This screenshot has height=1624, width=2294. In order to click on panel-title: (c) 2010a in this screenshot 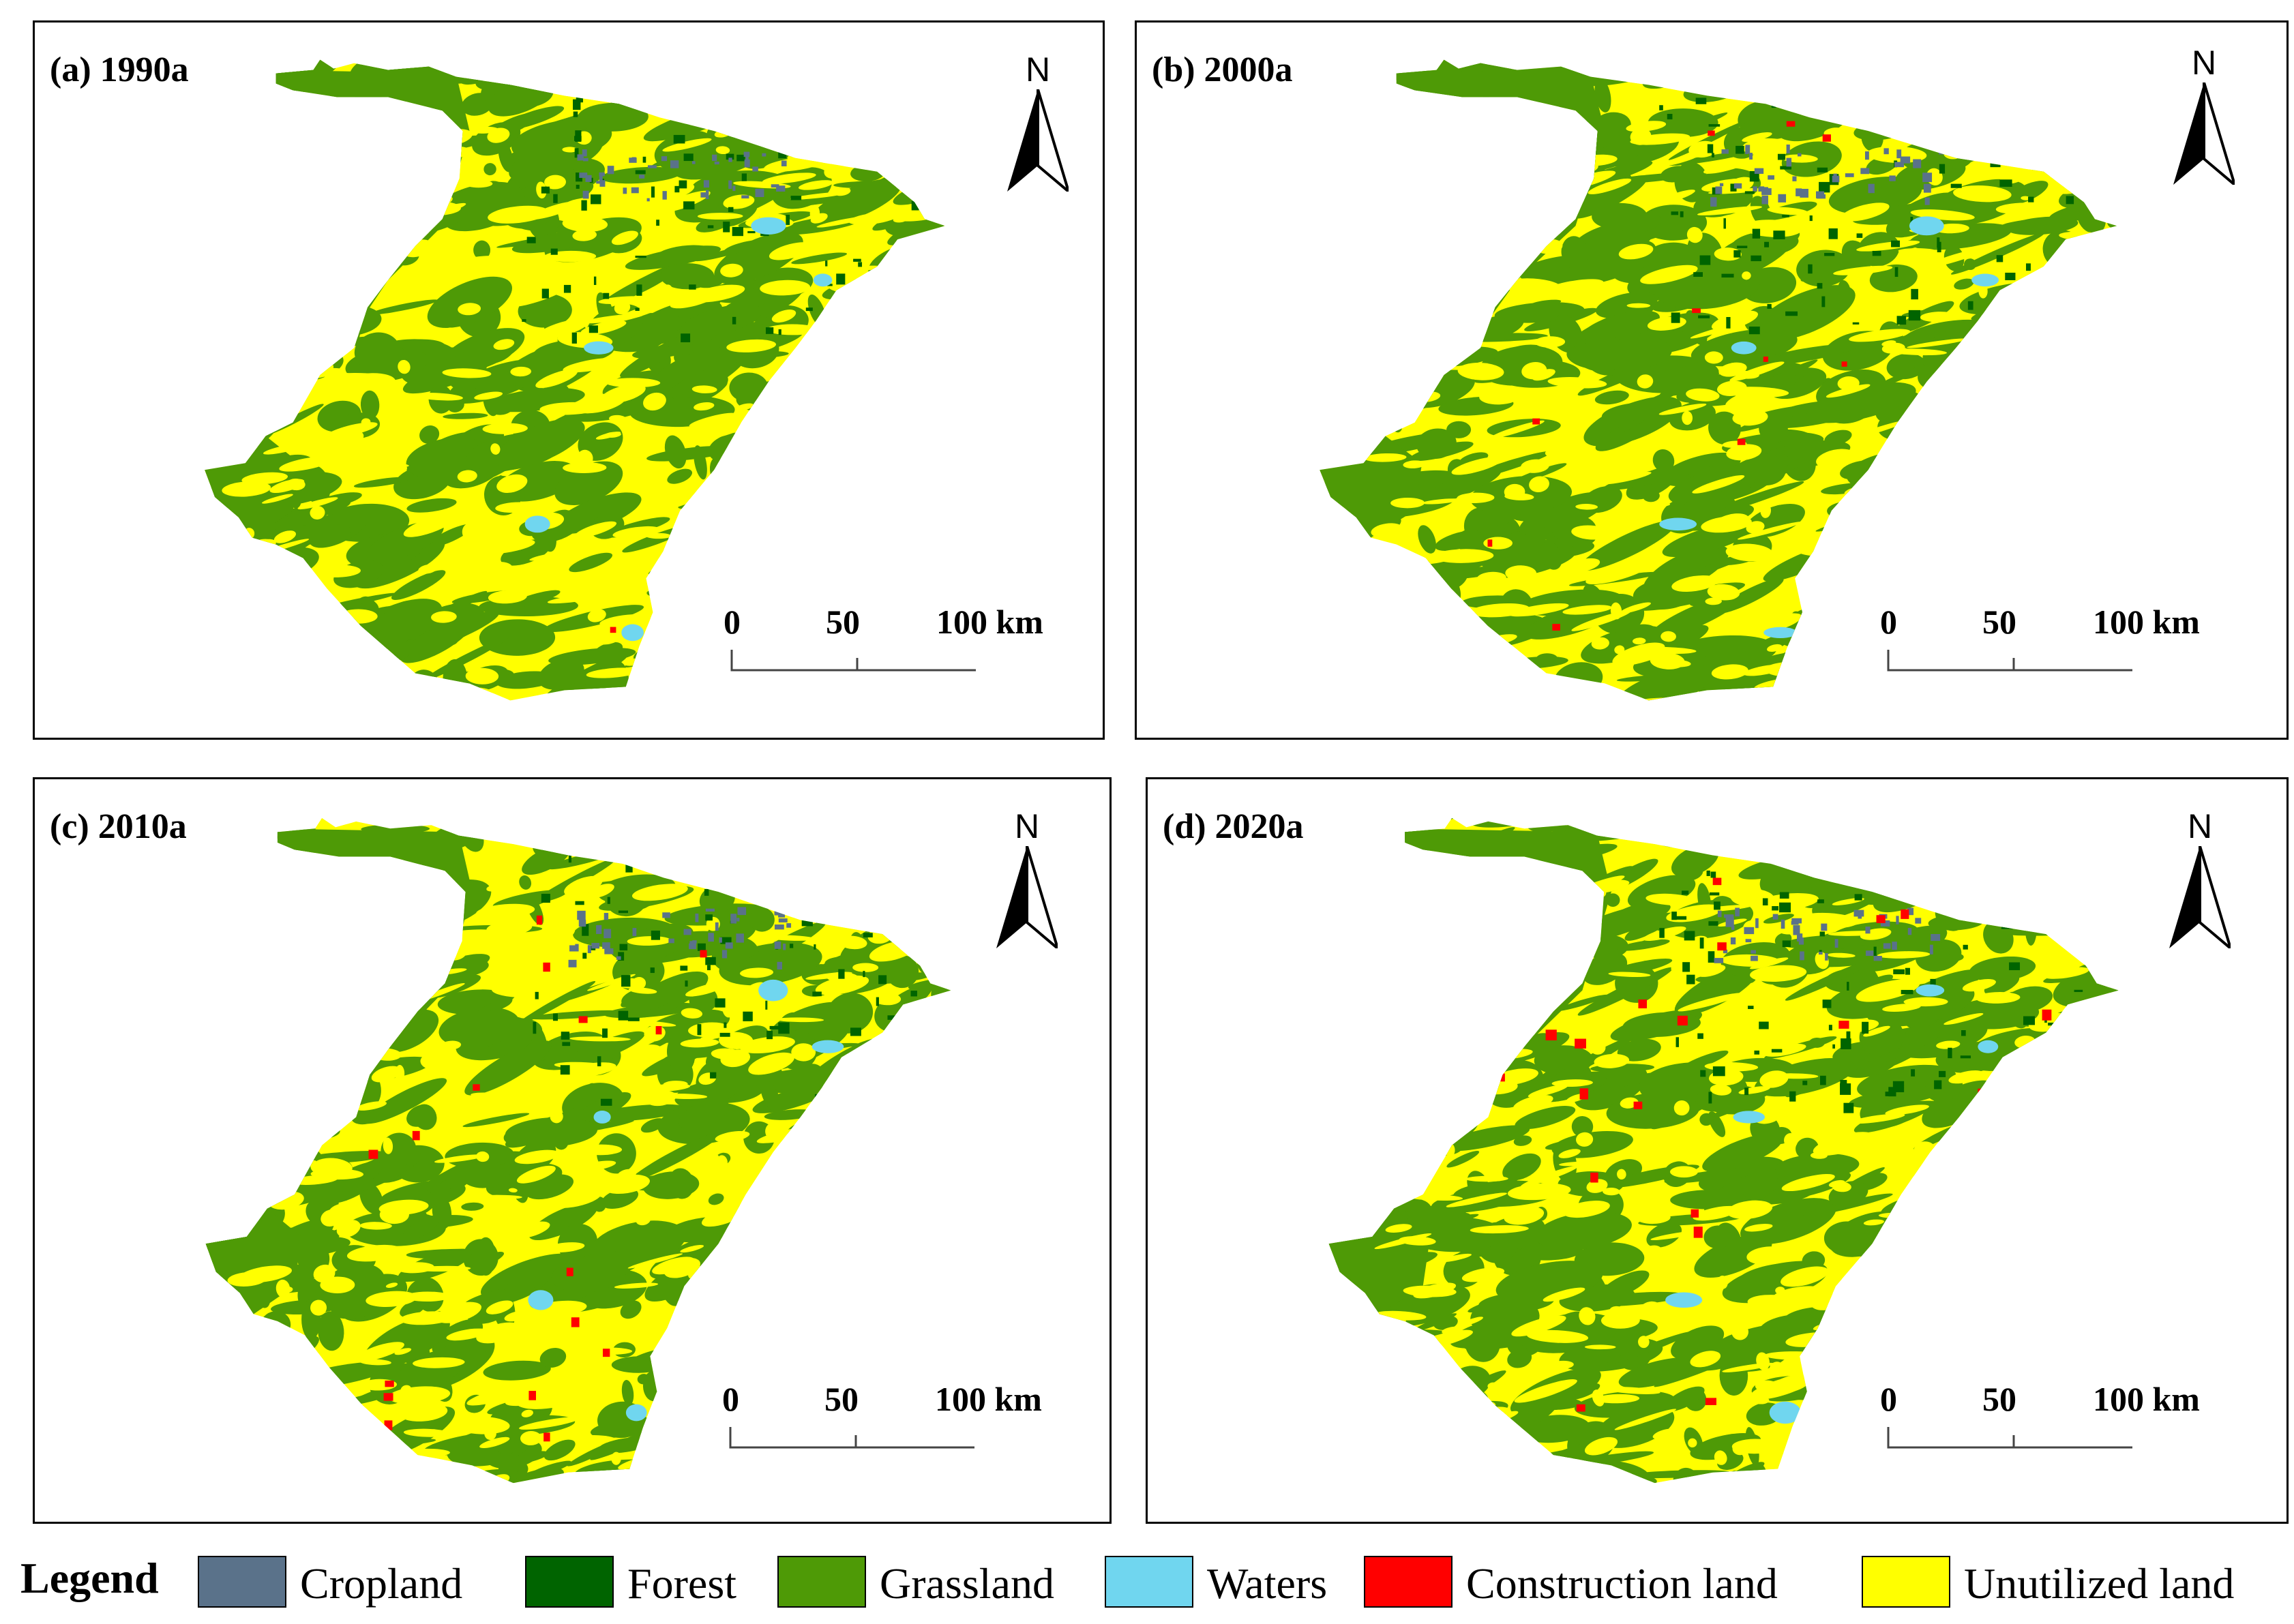, I will do `click(118, 826)`.